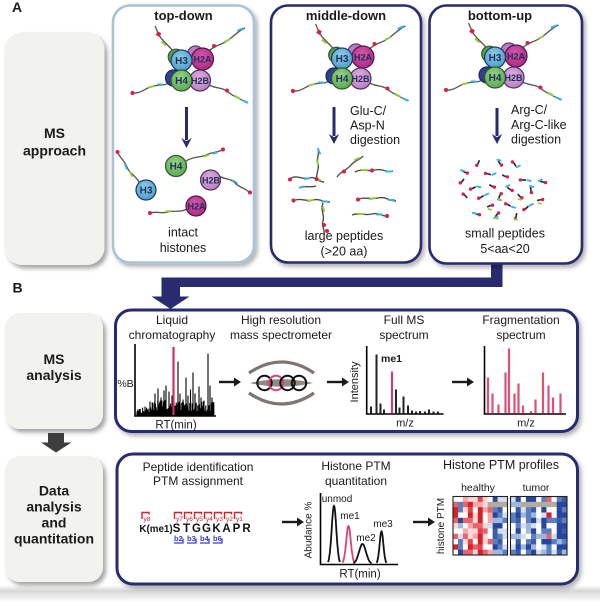 The width and height of the screenshot is (600, 606). Describe the element at coordinates (178, 538) in the screenshot. I see `svg-text: b2` at that location.